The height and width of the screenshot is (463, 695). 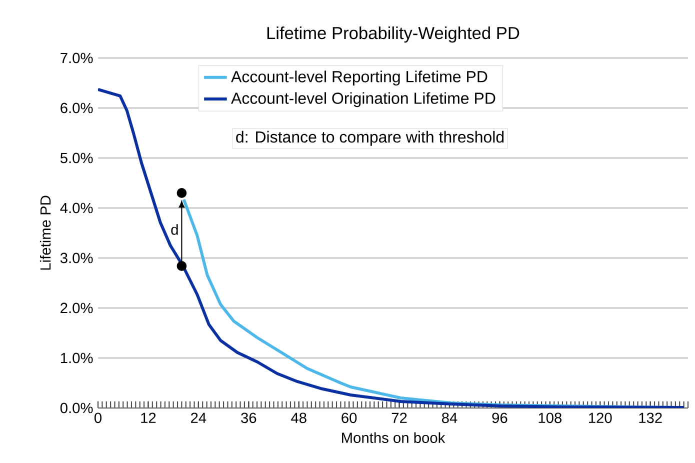 I want to click on x-tick-label: 132, so click(x=650, y=418).